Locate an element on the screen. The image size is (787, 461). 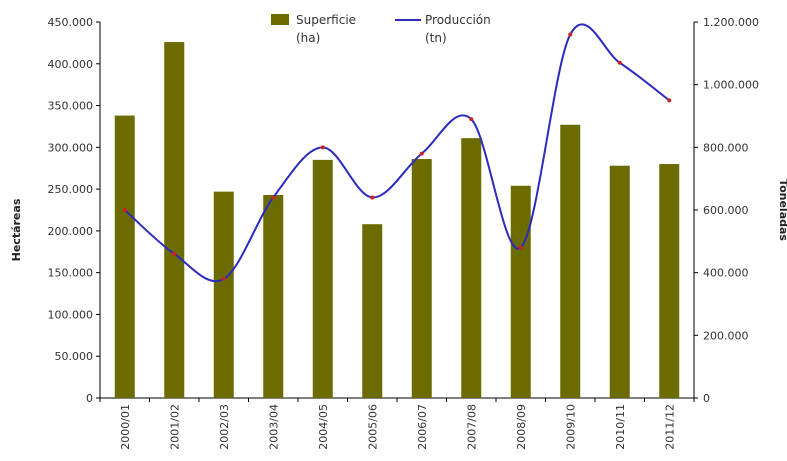
legend-swatch-superficie is located at coordinates (280, 19).